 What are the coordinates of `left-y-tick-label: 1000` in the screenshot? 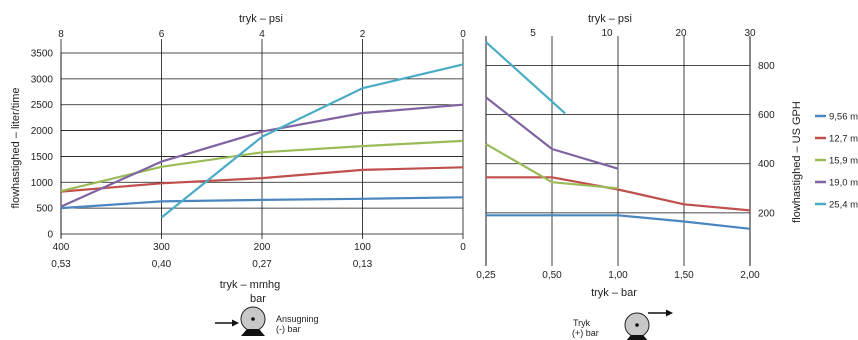 It's located at (42, 183).